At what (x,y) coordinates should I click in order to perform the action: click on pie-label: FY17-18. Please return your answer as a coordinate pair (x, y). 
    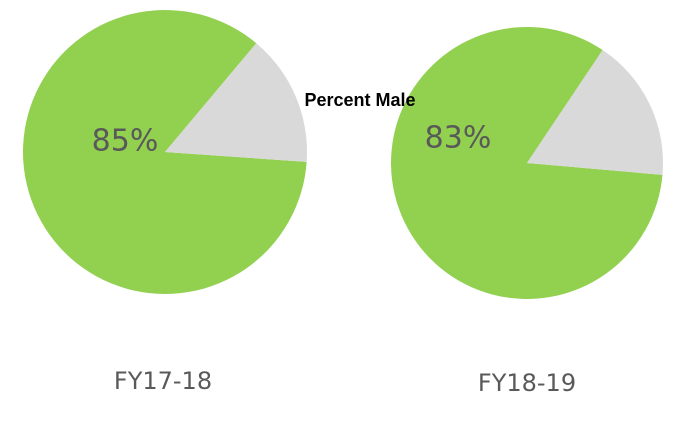
    Looking at the image, I should click on (163, 381).